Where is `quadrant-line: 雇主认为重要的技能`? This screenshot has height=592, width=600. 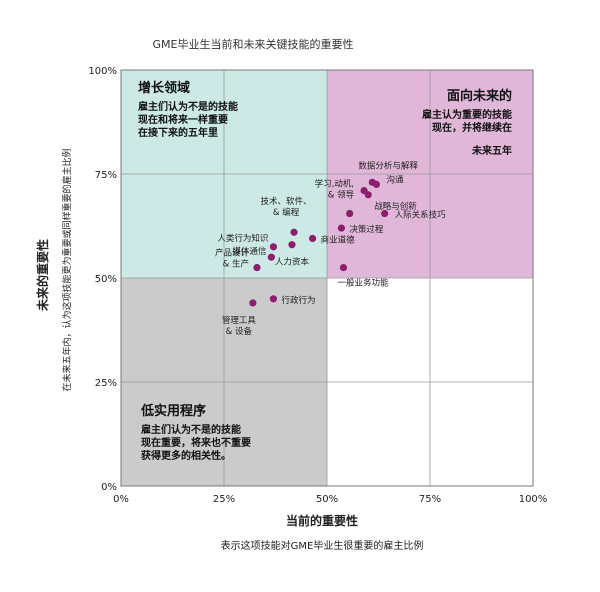
quadrant-line: 雇主认为重要的技能 is located at coordinates (467, 114).